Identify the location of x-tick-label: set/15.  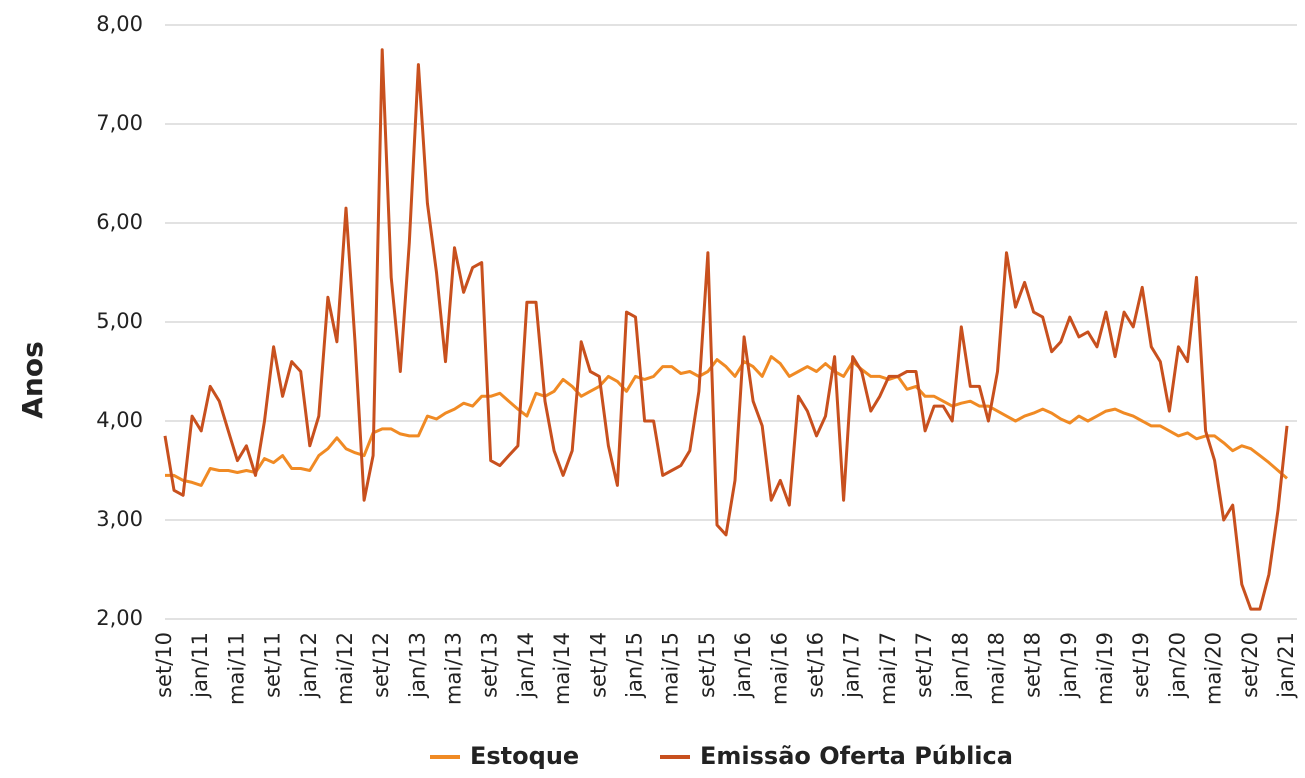
(707, 665).